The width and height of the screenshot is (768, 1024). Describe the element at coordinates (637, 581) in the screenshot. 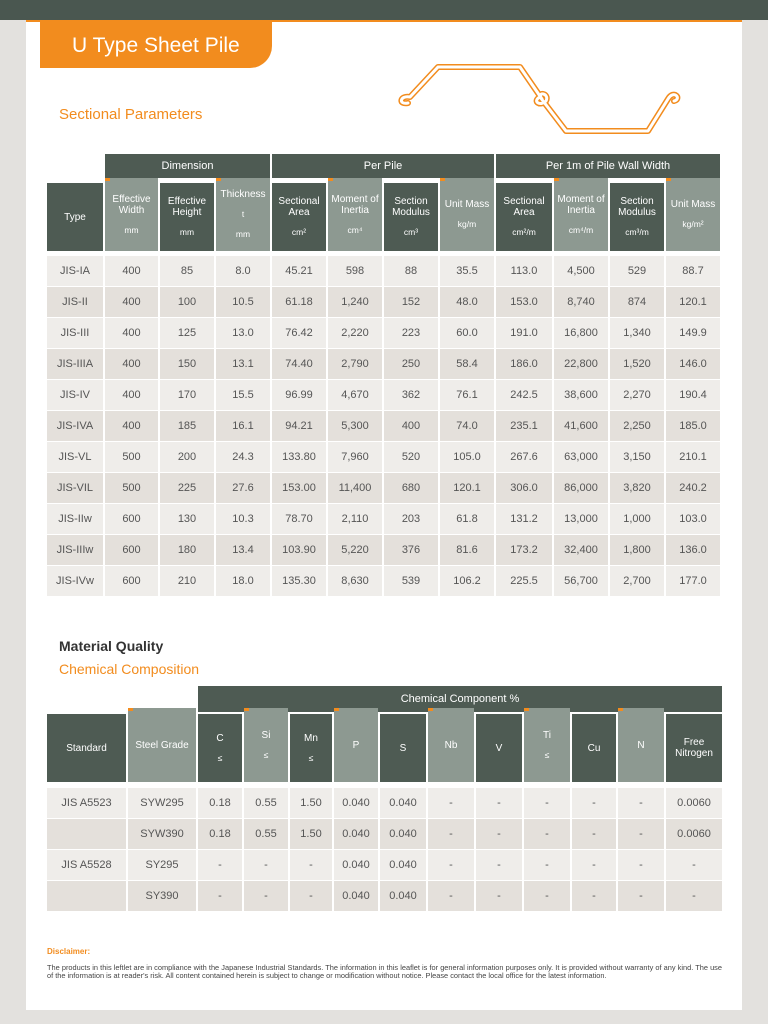

I see `table-cell: 2,700` at that location.